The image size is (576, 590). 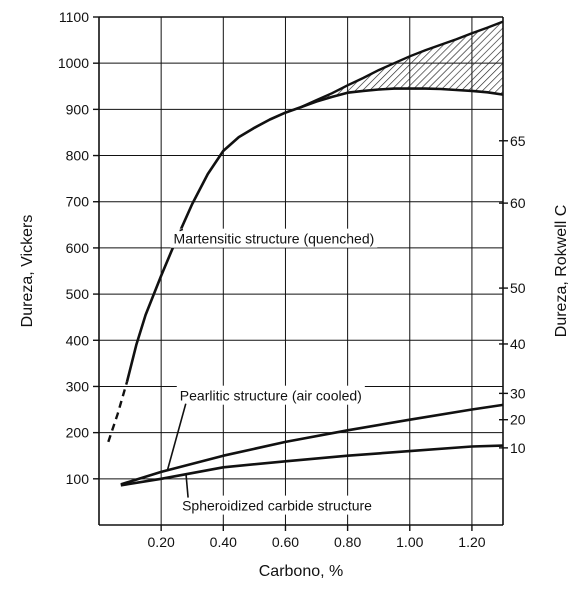 I want to click on x-axis-title: Carbono, %, so click(x=301, y=571).